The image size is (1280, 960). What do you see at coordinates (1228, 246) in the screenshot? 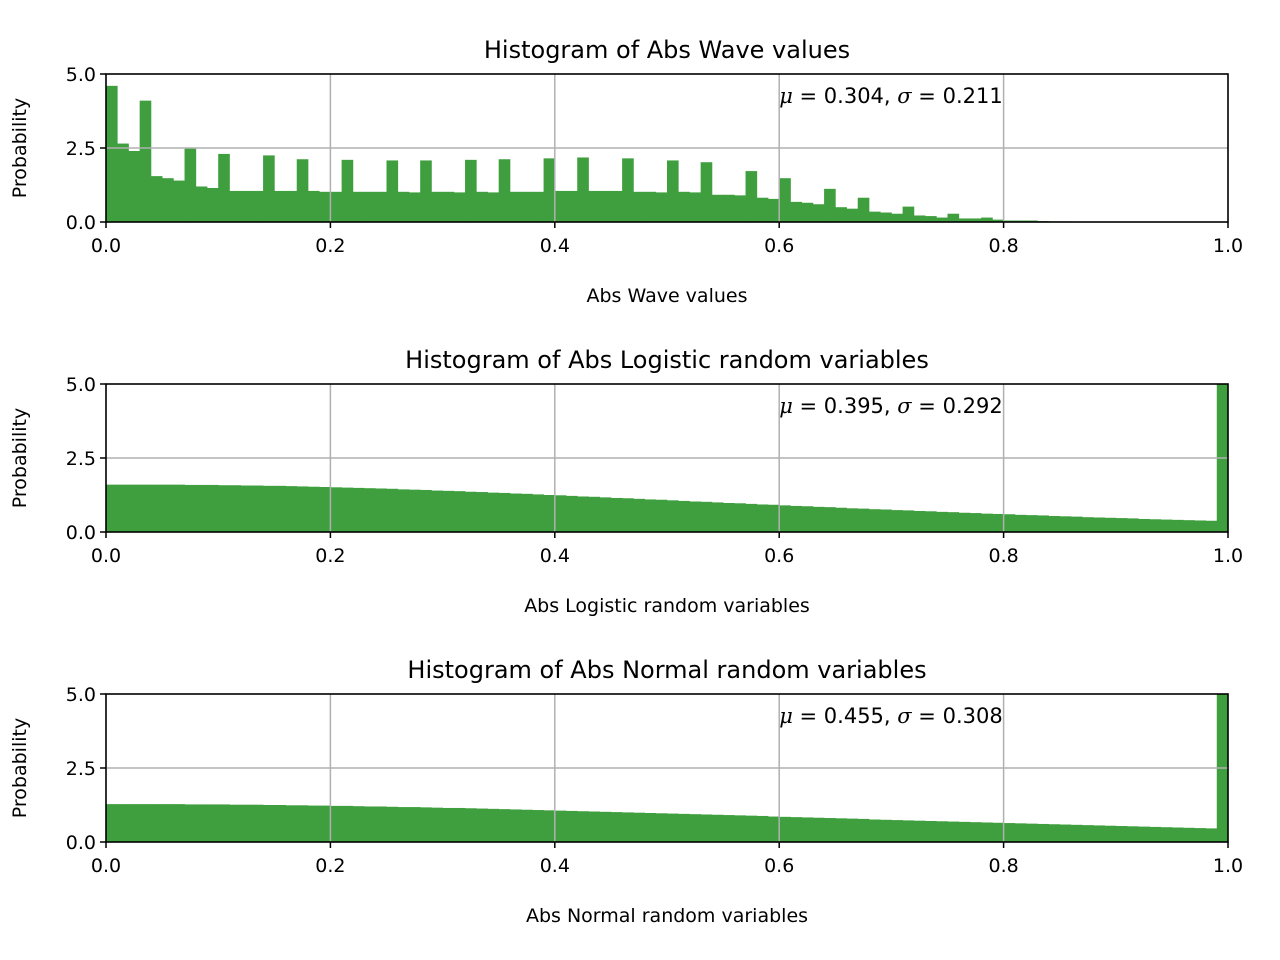
I see `x-tick-label: 1.0` at bounding box center [1228, 246].